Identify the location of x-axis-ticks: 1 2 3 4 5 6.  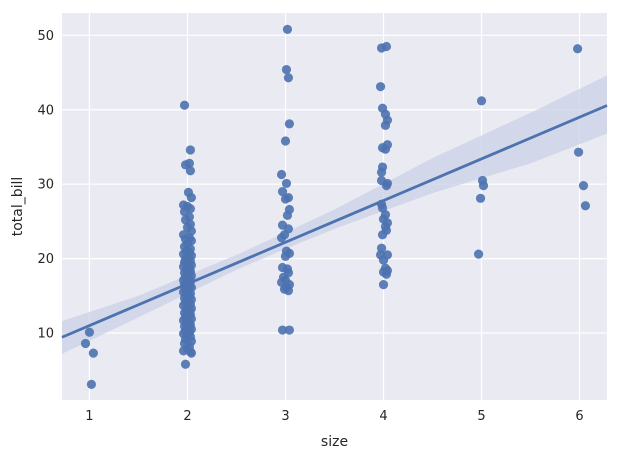
(334, 416).